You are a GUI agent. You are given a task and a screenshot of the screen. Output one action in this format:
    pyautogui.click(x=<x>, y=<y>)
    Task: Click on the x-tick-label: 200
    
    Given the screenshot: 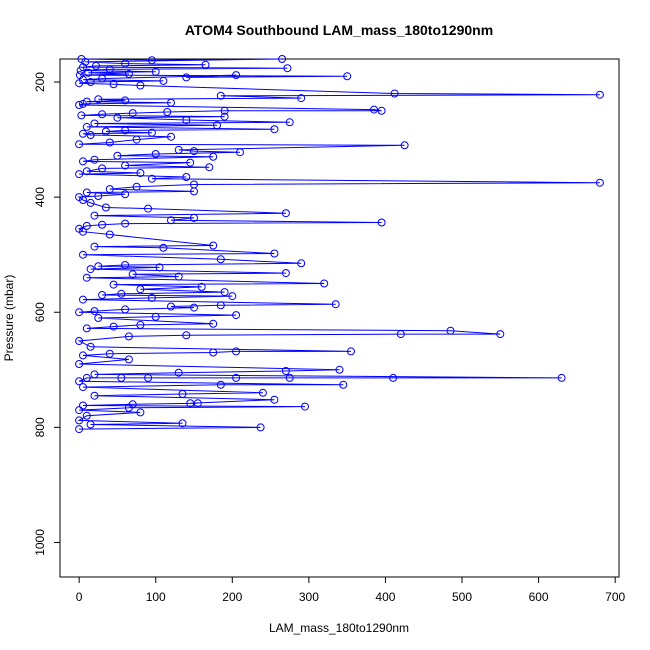 What is the action you would take?
    pyautogui.click(x=232, y=597)
    